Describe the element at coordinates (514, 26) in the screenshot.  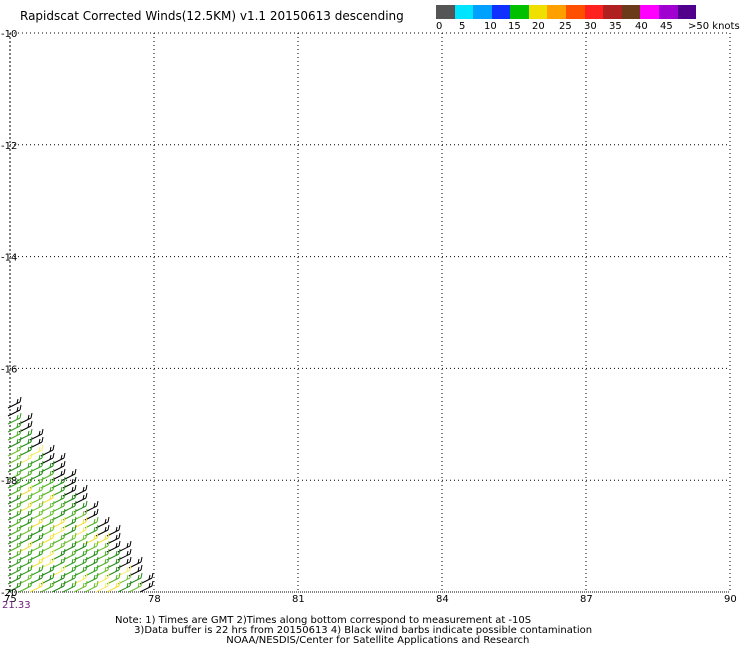
I see `colorbar-label: 15` at that location.